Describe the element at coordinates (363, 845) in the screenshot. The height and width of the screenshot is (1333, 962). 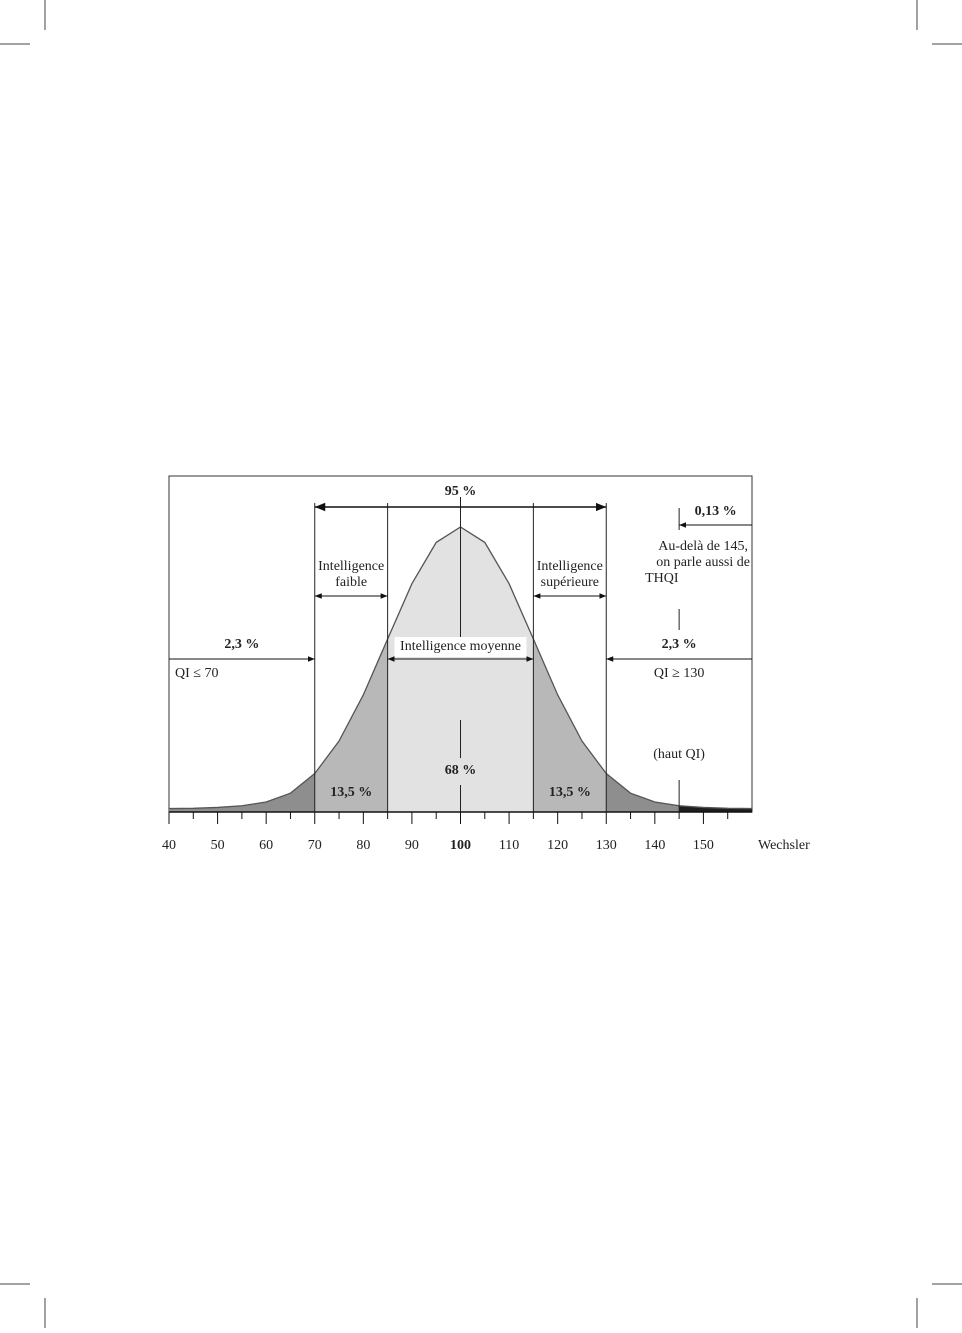
I see `x-tick-label: 80` at that location.